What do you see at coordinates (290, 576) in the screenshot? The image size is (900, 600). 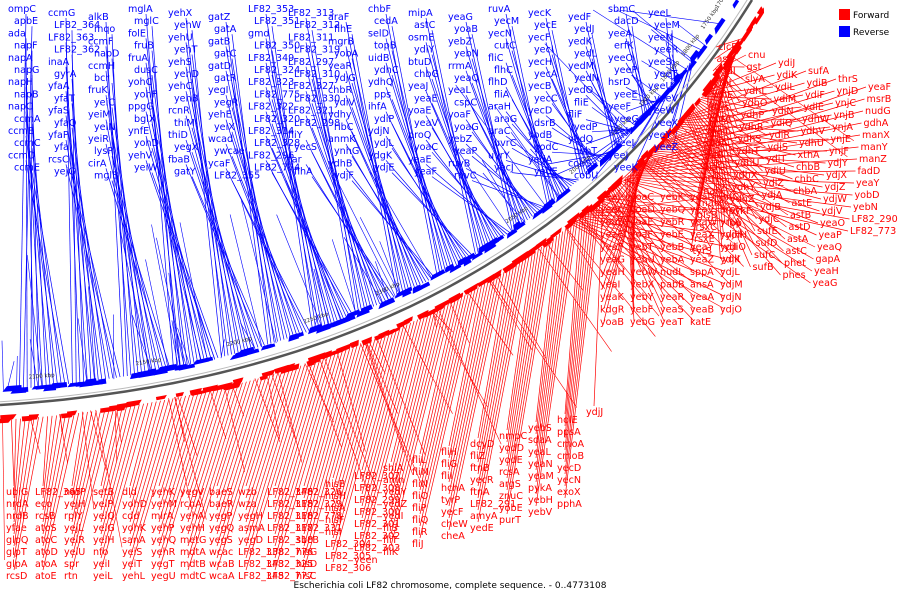 I see `forward-gene-label: LF82_777` at bounding box center [290, 576].